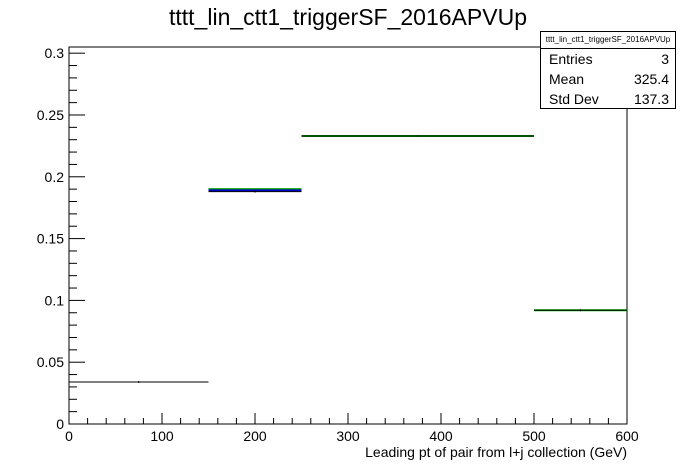 The image size is (696, 472). What do you see at coordinates (50, 115) in the screenshot?
I see `y-tick-label: 0.25` at bounding box center [50, 115].